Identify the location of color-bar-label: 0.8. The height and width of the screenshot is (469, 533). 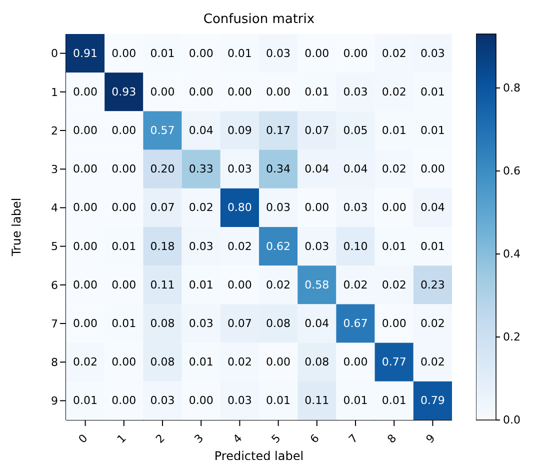
(511, 87).